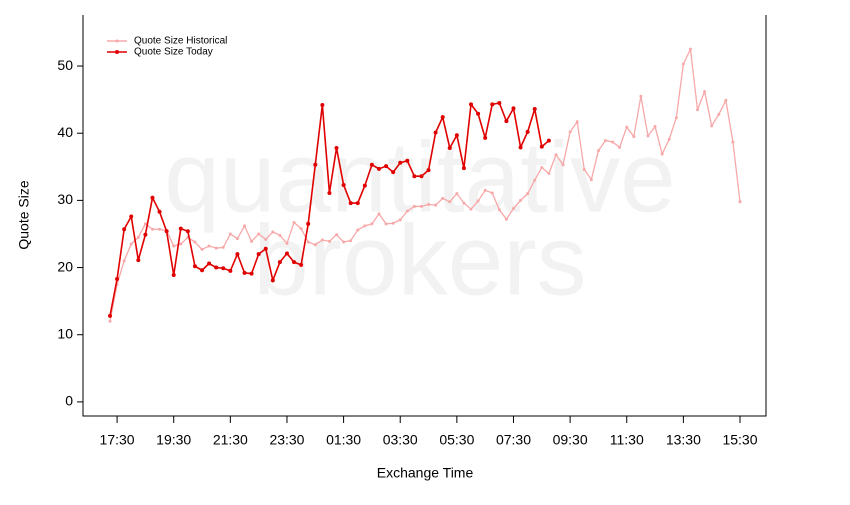 Image resolution: width=850 pixels, height=505 pixels. I want to click on x-tick-label: 23:30, so click(286, 440).